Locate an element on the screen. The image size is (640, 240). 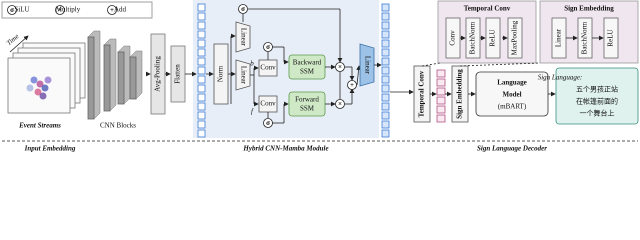
section-label: Sign Language Decoder is located at coordinates (512, 149).